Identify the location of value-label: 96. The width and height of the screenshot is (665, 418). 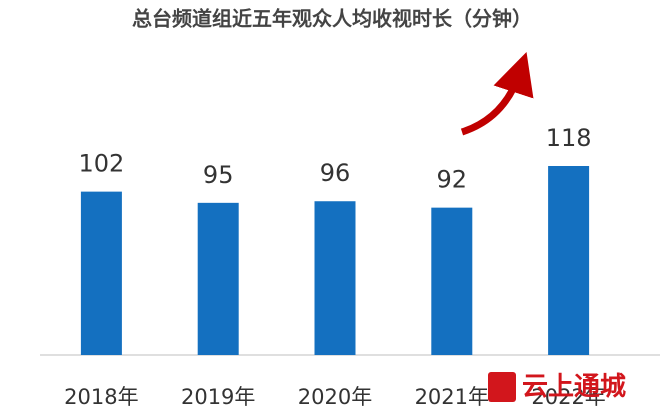
(335, 173).